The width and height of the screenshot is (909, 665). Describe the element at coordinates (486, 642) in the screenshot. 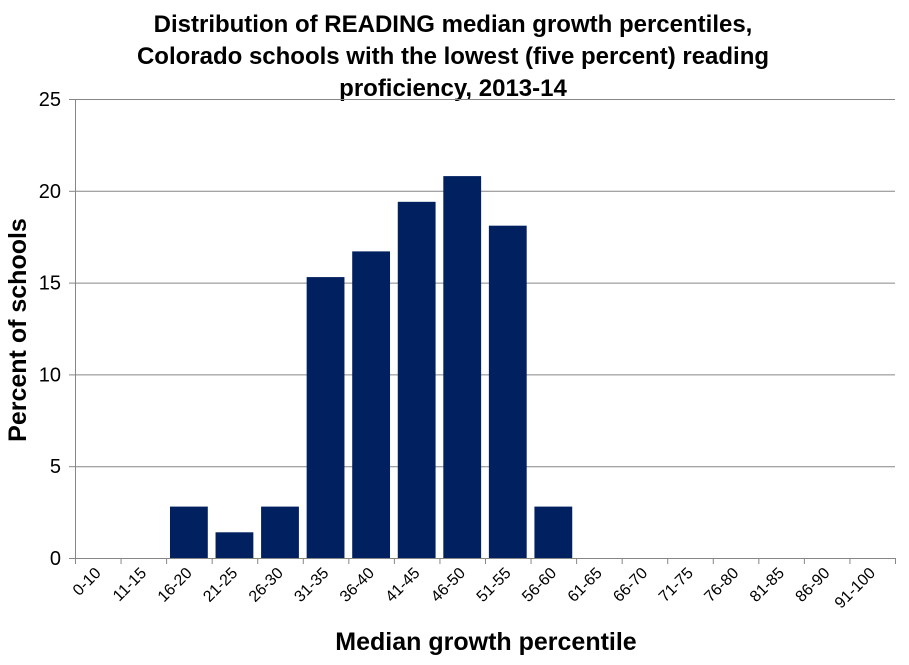

I see `x-axis-title: Median growth percentile` at that location.